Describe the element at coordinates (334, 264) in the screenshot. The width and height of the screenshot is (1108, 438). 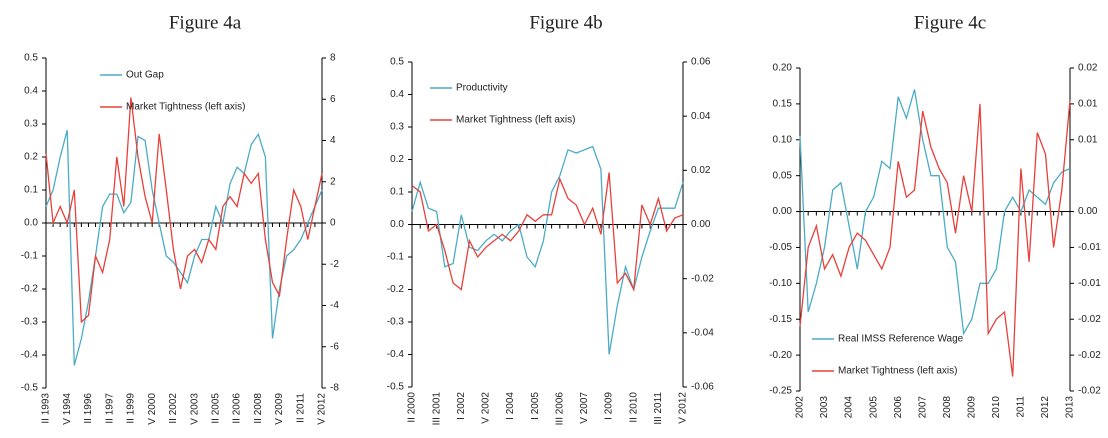
I see `y2-tick-label: -2` at that location.